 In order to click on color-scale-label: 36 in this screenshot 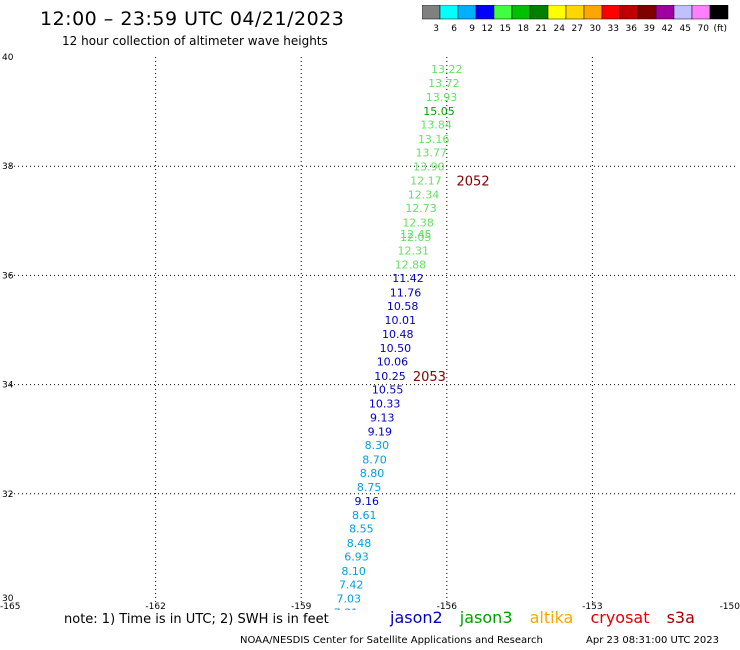, I will do `click(632, 29)`.